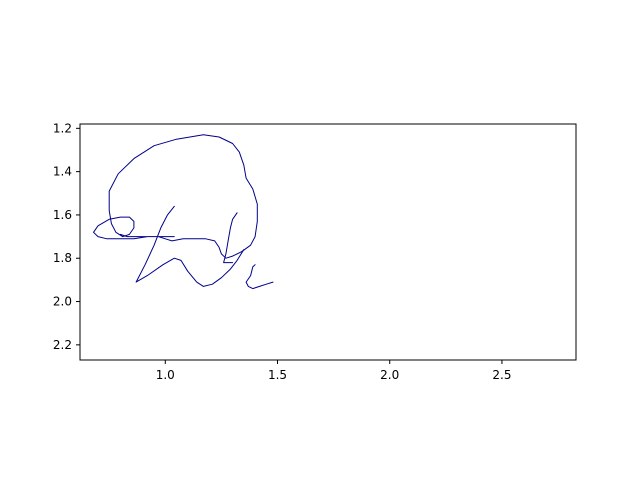 This screenshot has width=640, height=480. I want to click on y-tick-label: 1.4, so click(62, 172).